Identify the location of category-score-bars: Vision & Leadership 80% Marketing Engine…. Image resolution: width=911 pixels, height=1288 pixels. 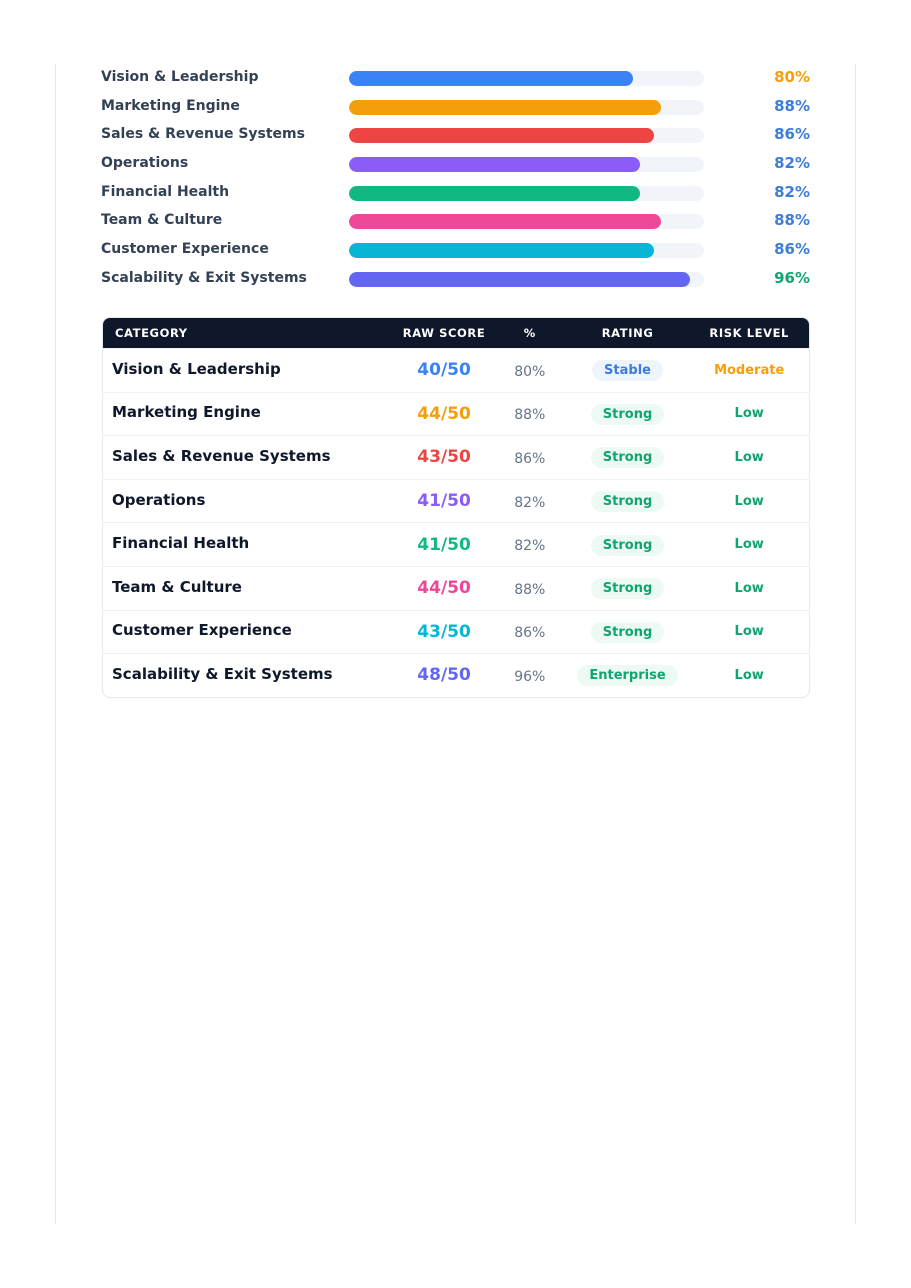
(455, 179).